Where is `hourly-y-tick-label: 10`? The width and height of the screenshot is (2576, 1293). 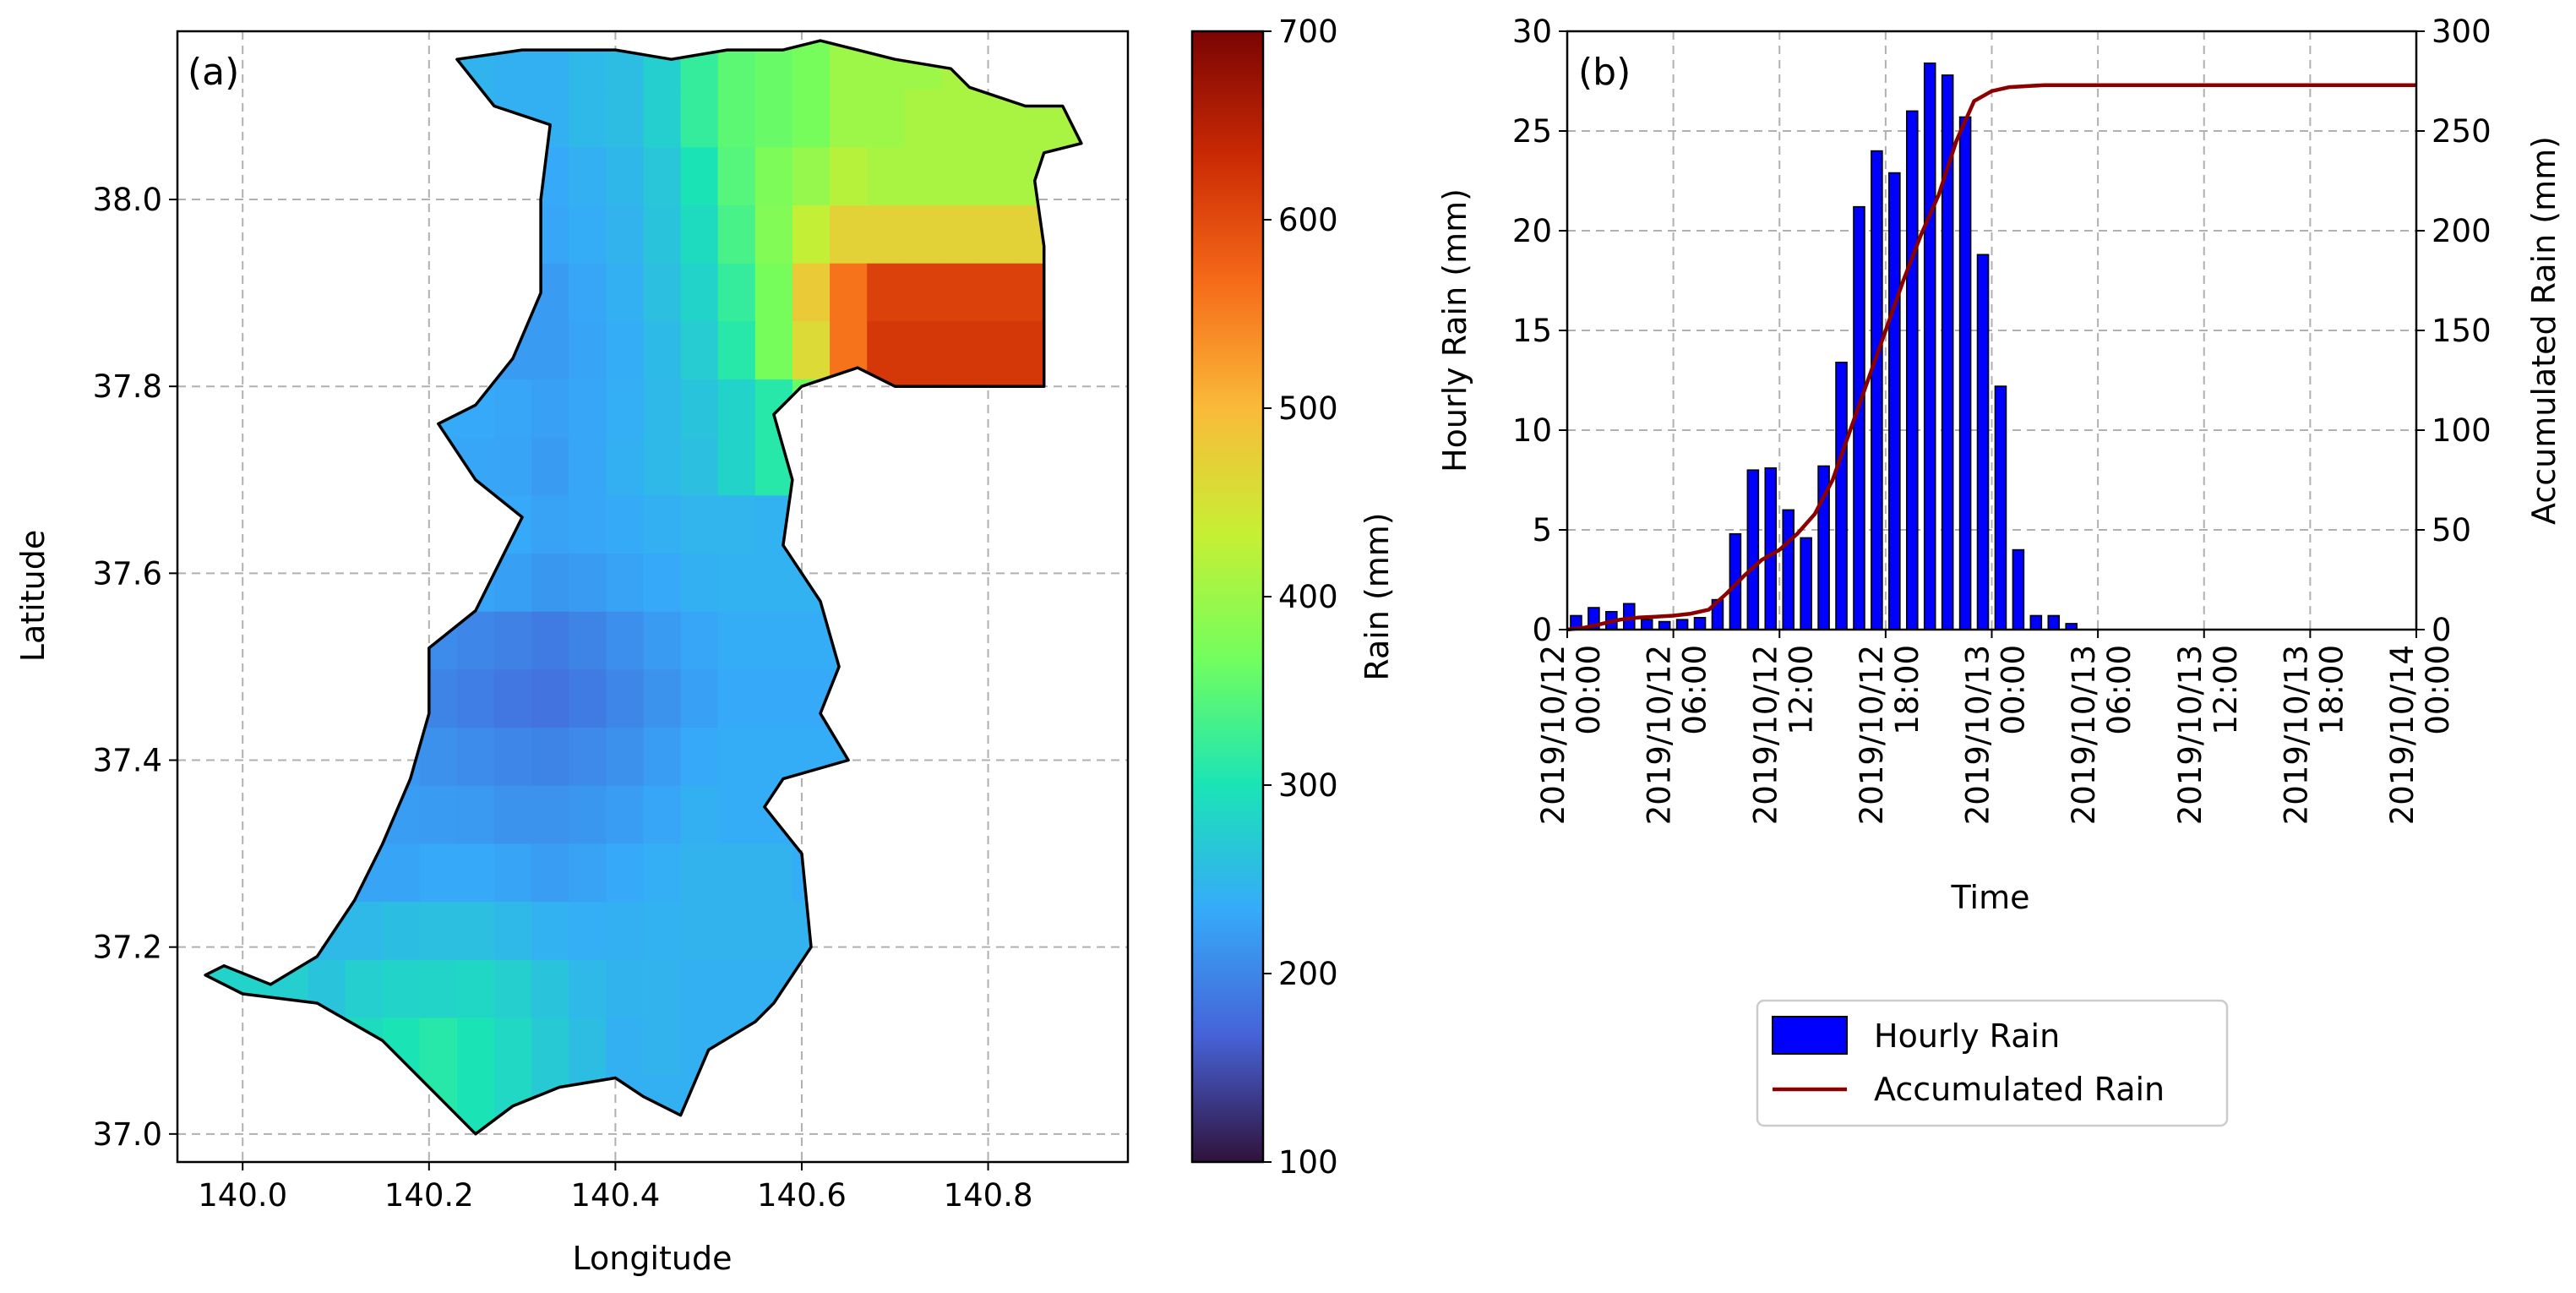 hourly-y-tick-label: 10 is located at coordinates (1532, 430).